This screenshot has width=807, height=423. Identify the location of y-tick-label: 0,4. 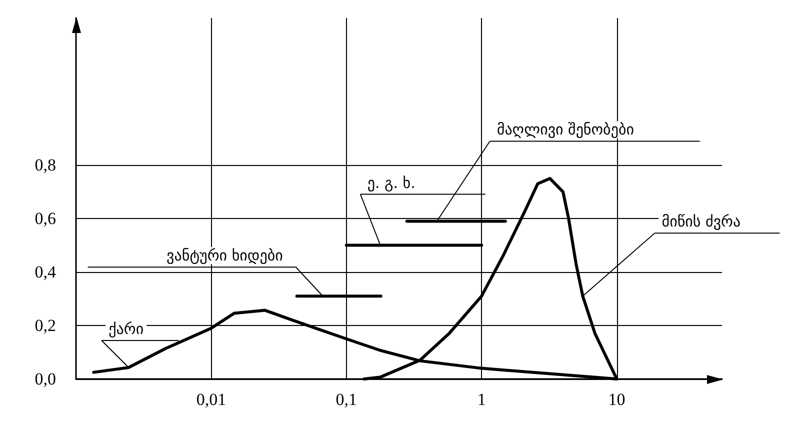
(45, 272).